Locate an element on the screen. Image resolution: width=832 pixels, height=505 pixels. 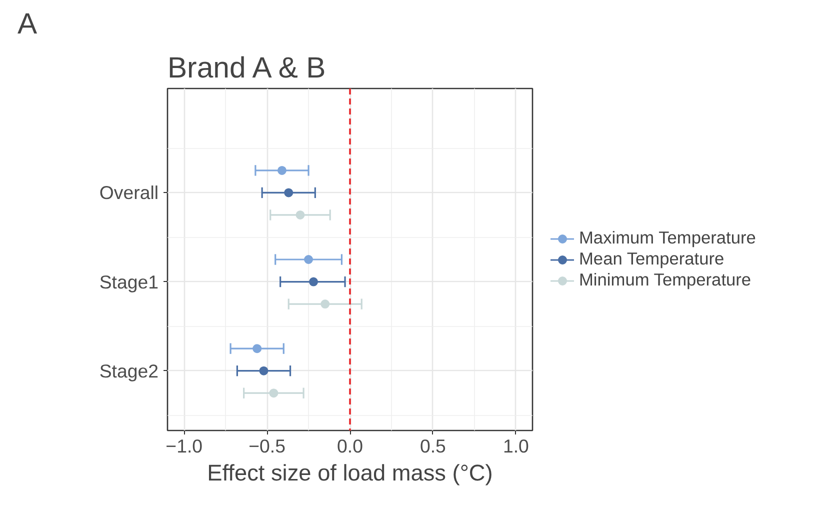
x-tick-label: 1.0 is located at coordinates (515, 446).